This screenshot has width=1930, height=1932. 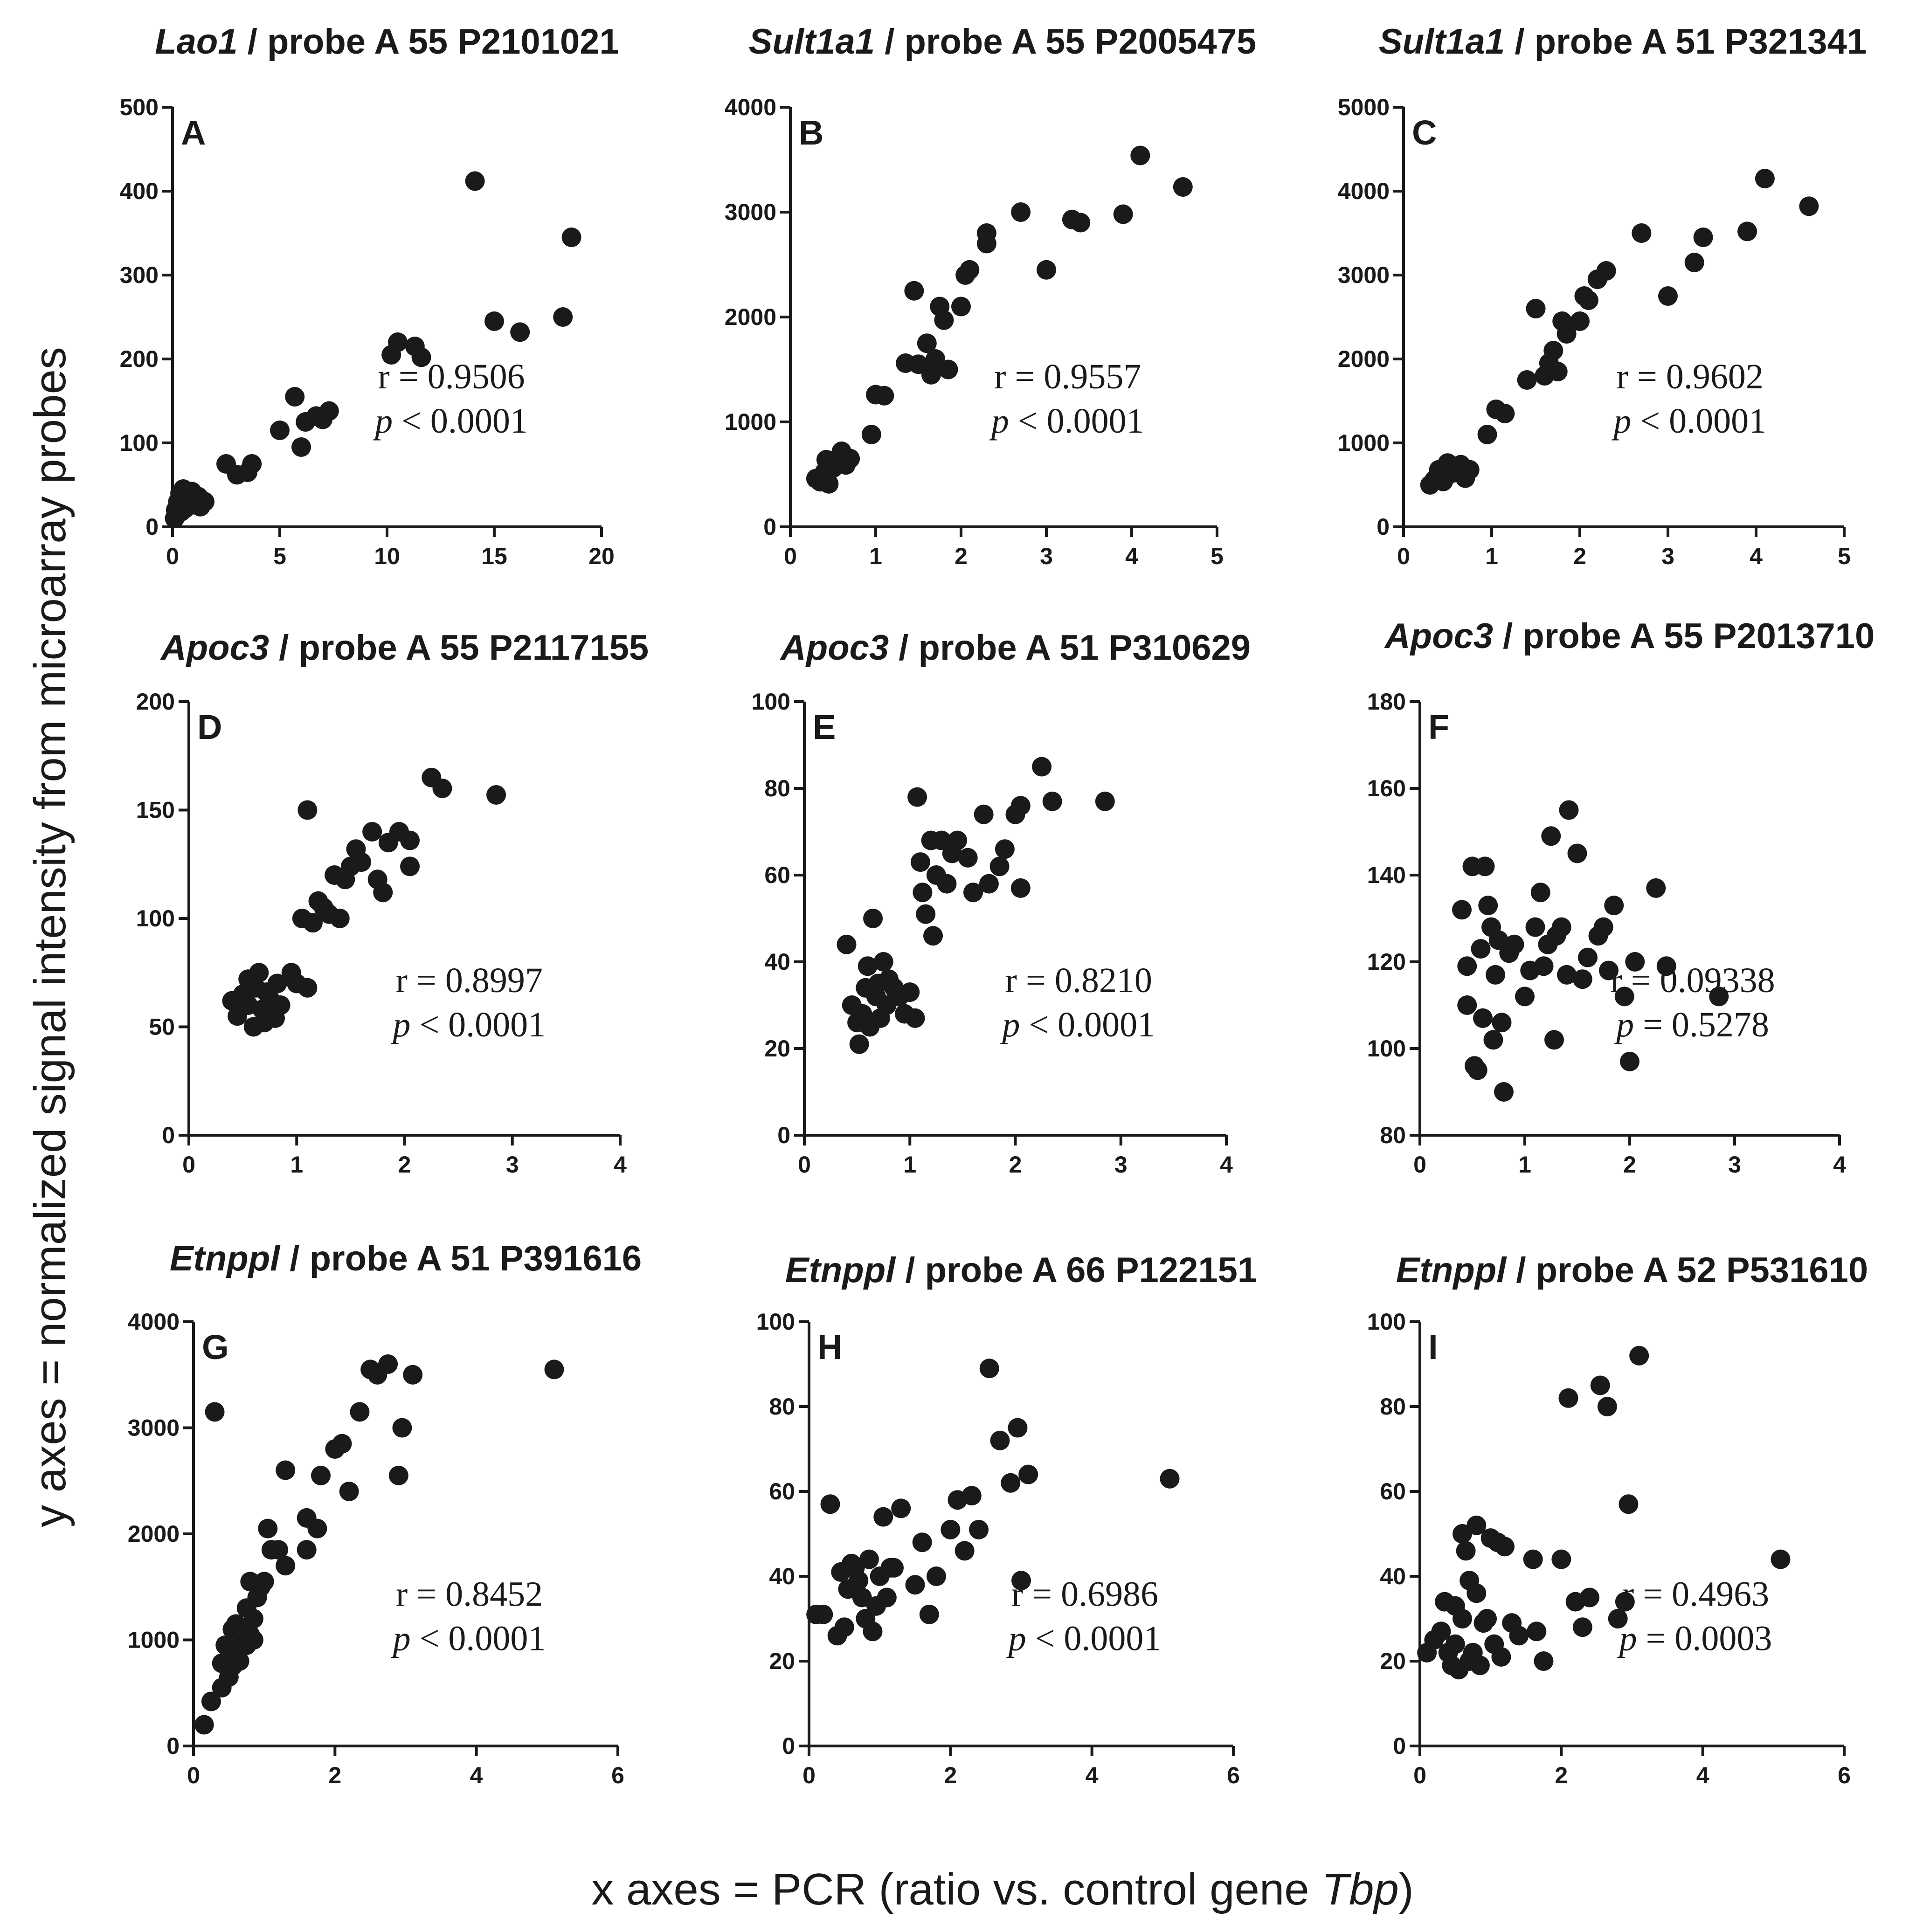 What do you see at coordinates (1386, 702) in the screenshot?
I see `y-tick-label: 180` at bounding box center [1386, 702].